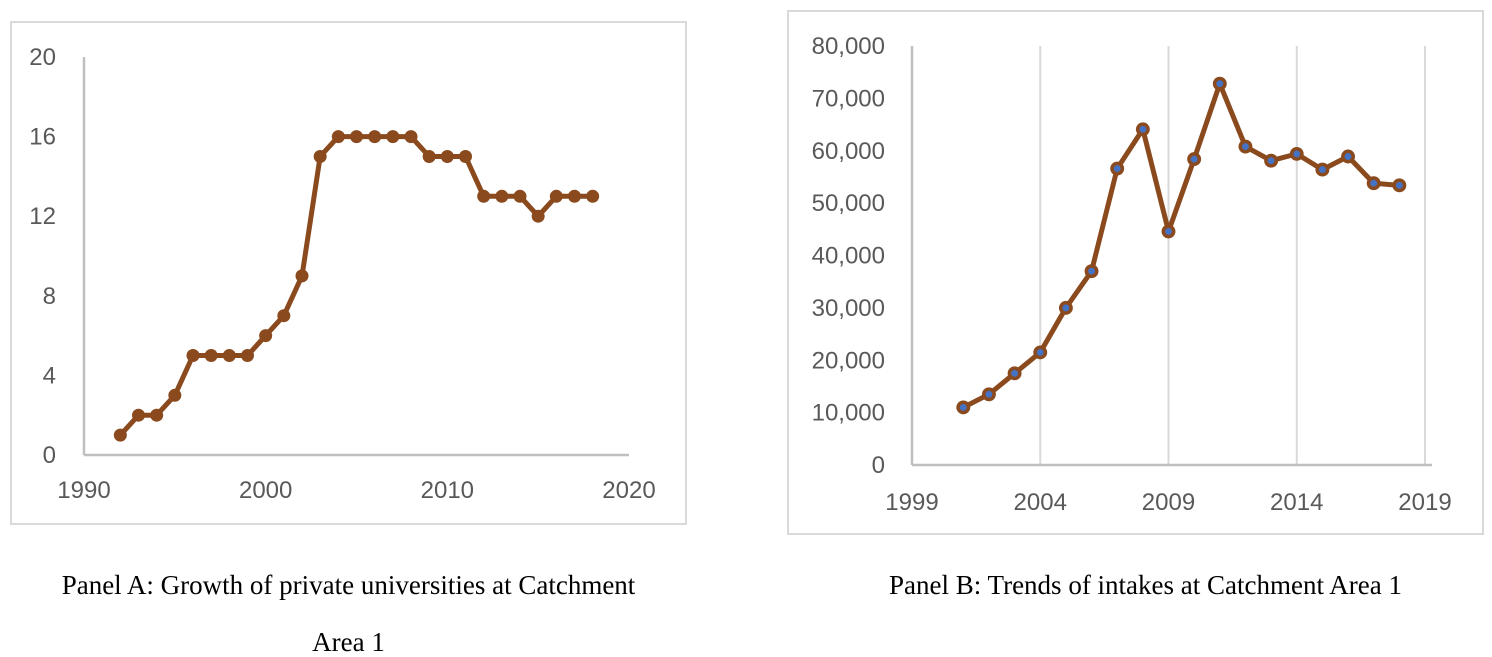 Image resolution: width=1492 pixels, height=657 pixels. Describe the element at coordinates (42, 57) in the screenshot. I see `y-tick-label: 20` at that location.